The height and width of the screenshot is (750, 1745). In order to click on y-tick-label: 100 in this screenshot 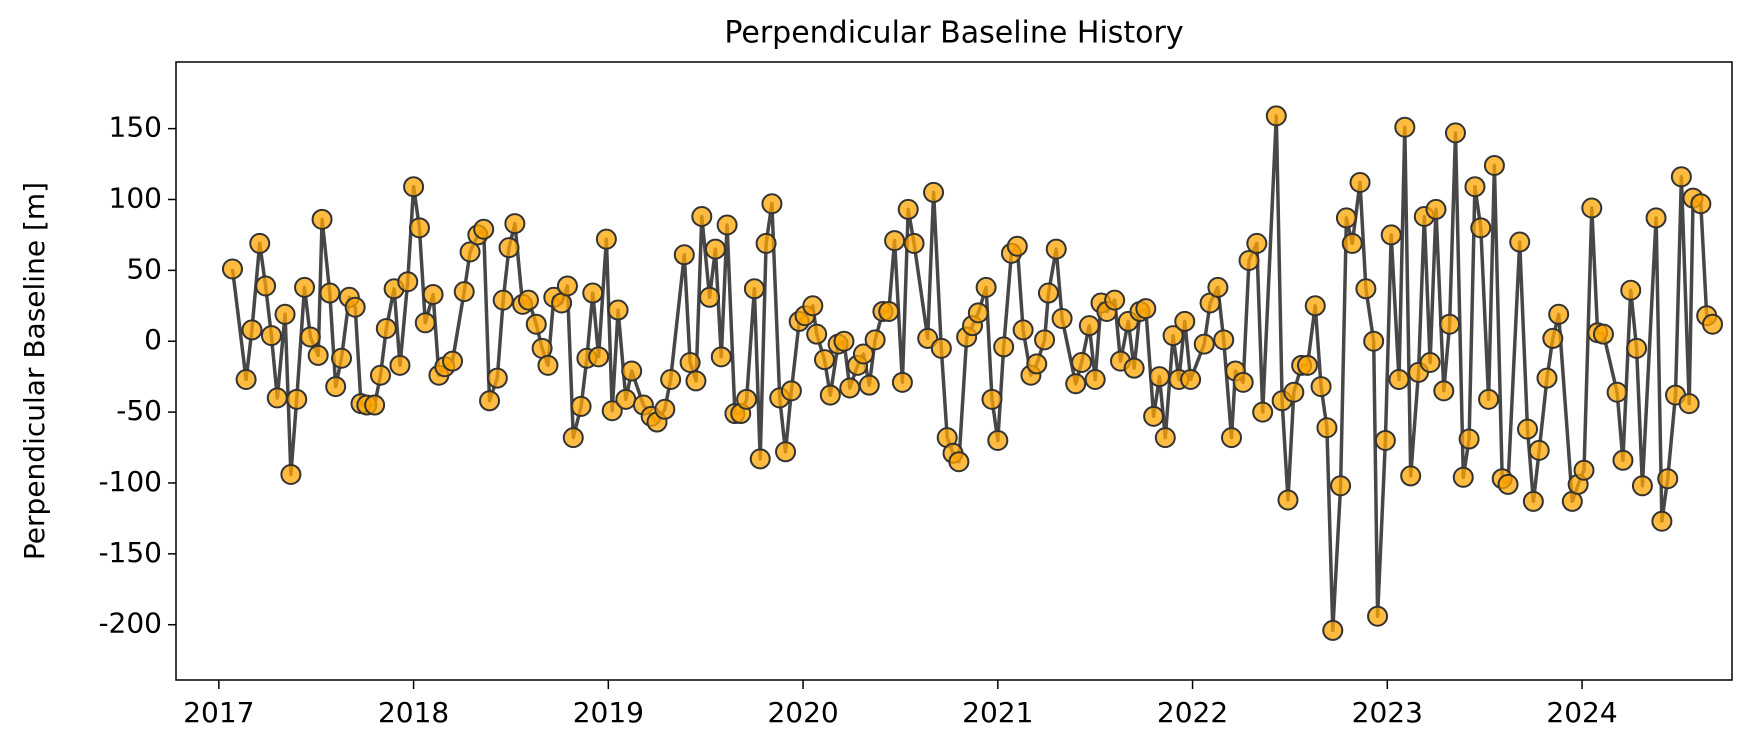, I will do `click(135, 197)`.